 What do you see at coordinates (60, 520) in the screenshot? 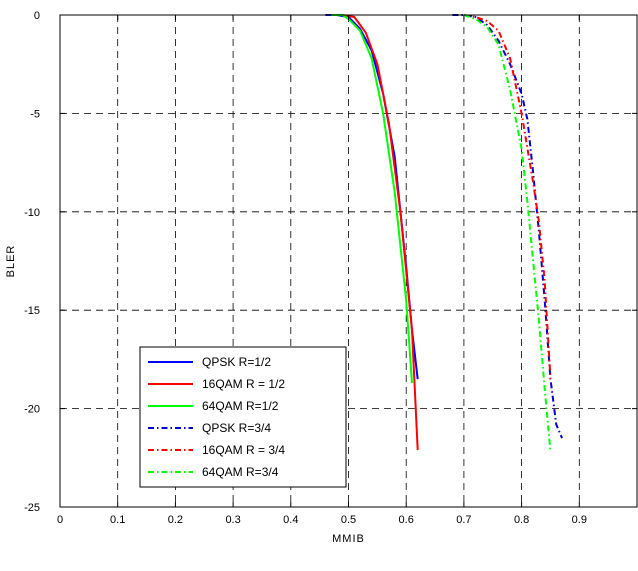
I see `x-tick-label: 0` at bounding box center [60, 520].